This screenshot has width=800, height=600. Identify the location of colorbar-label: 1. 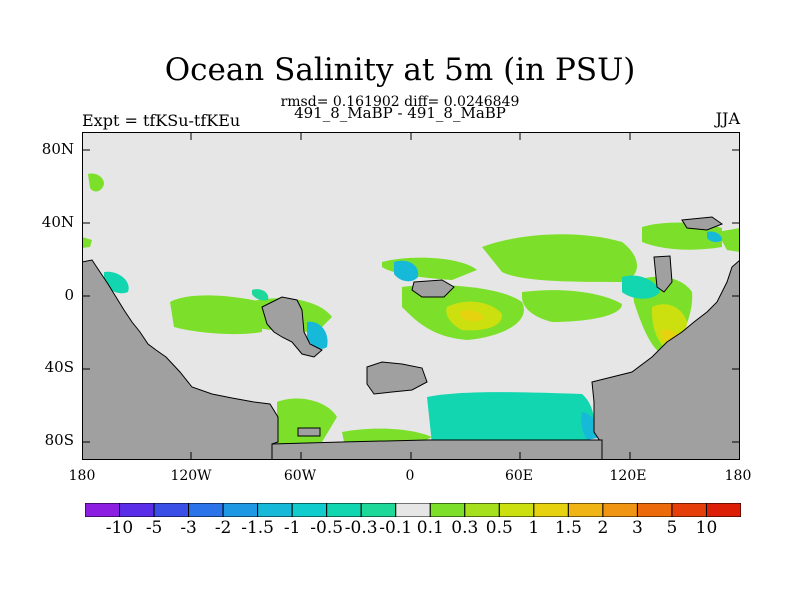
(534, 528).